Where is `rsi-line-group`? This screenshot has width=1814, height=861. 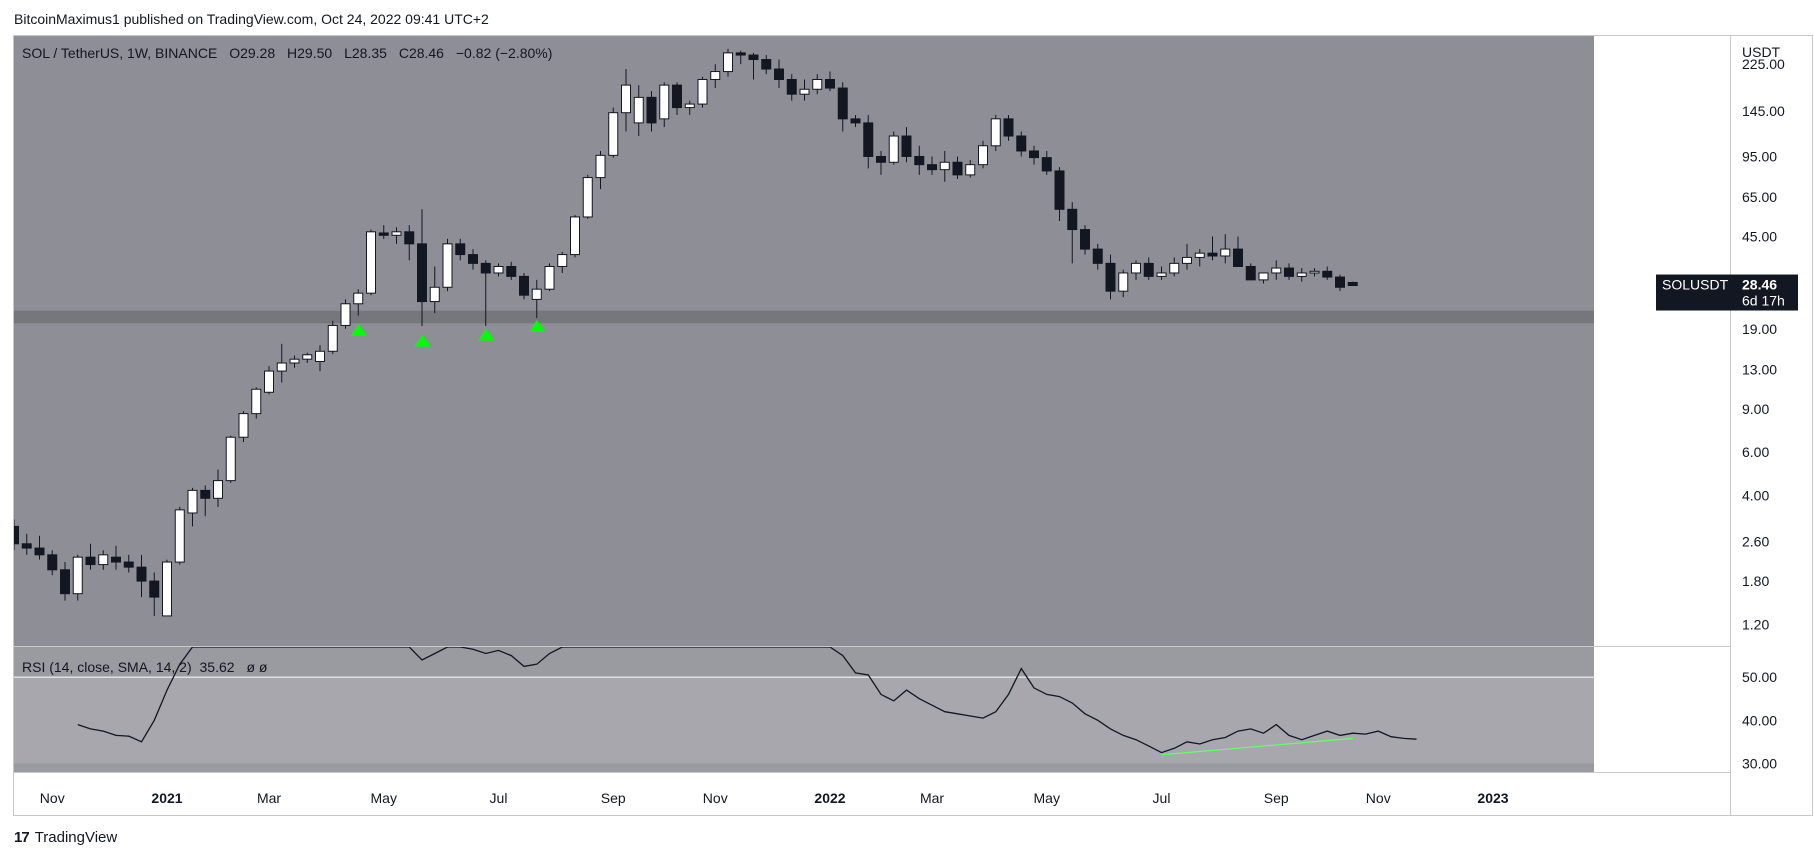
rsi-line-group is located at coordinates (747, 701).